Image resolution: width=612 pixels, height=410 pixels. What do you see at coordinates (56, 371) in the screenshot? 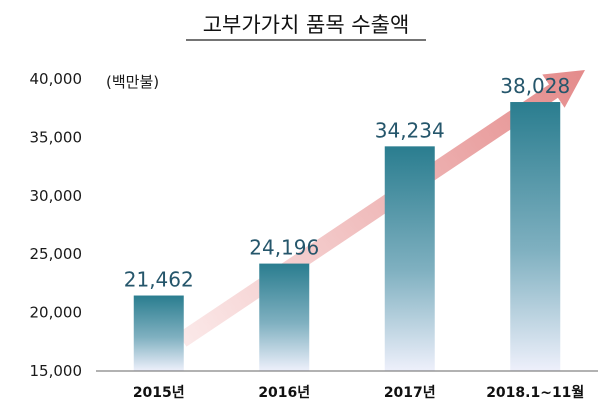
I see `y-tick-label: 15,000` at bounding box center [56, 371].